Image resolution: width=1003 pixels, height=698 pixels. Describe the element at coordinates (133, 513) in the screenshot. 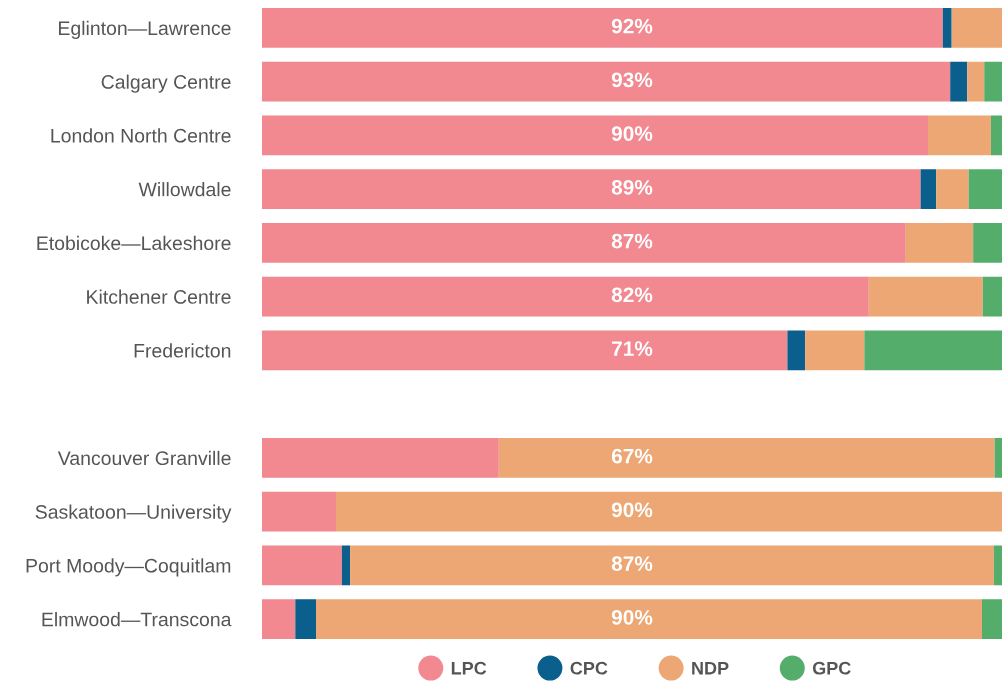

I see `y-tick-label: Saskatoon—University` at that location.